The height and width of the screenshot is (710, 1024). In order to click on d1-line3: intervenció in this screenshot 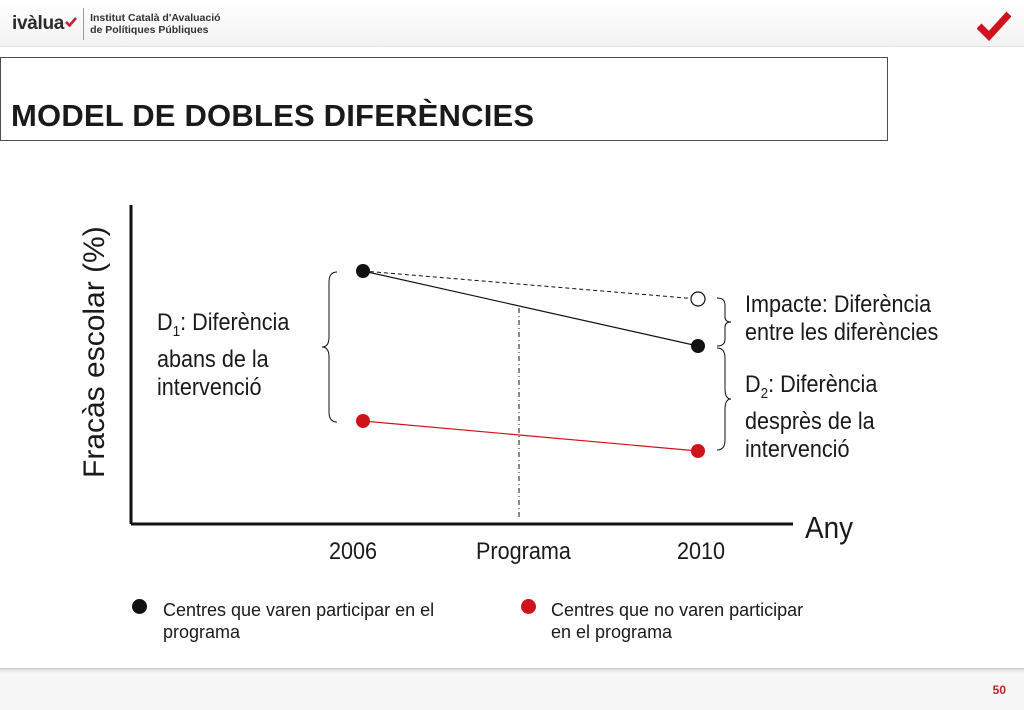, I will do `click(209, 387)`.